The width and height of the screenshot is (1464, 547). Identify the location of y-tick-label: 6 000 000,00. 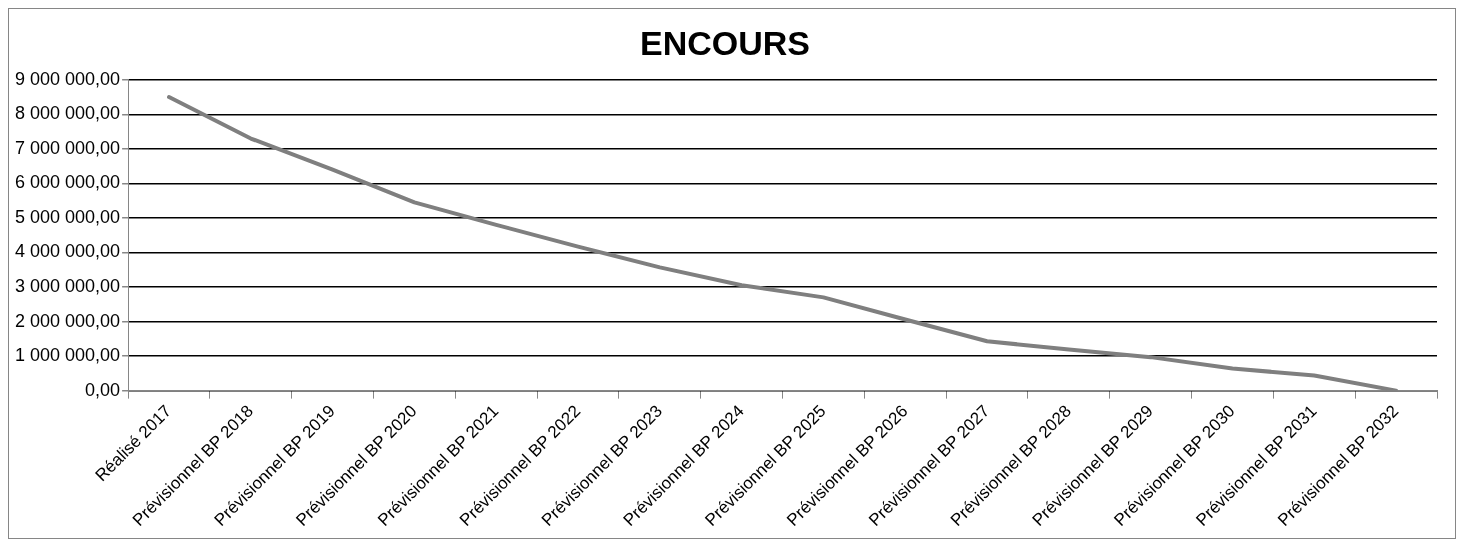
(67, 182).